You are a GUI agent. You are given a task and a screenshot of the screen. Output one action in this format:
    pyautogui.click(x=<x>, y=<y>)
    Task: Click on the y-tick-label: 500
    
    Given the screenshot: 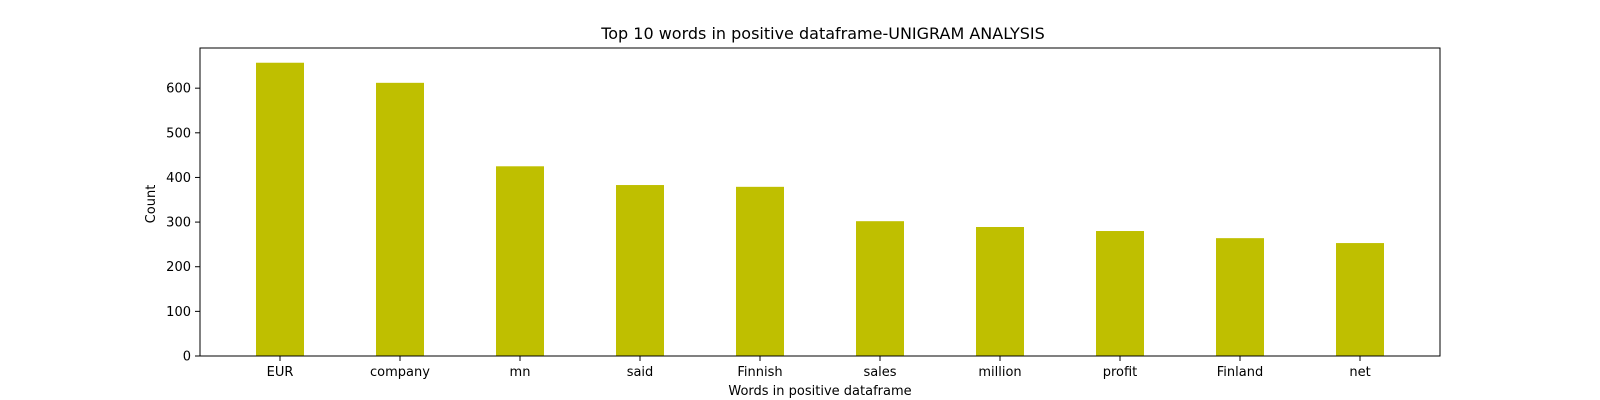 What is the action you would take?
    pyautogui.click(x=178, y=133)
    